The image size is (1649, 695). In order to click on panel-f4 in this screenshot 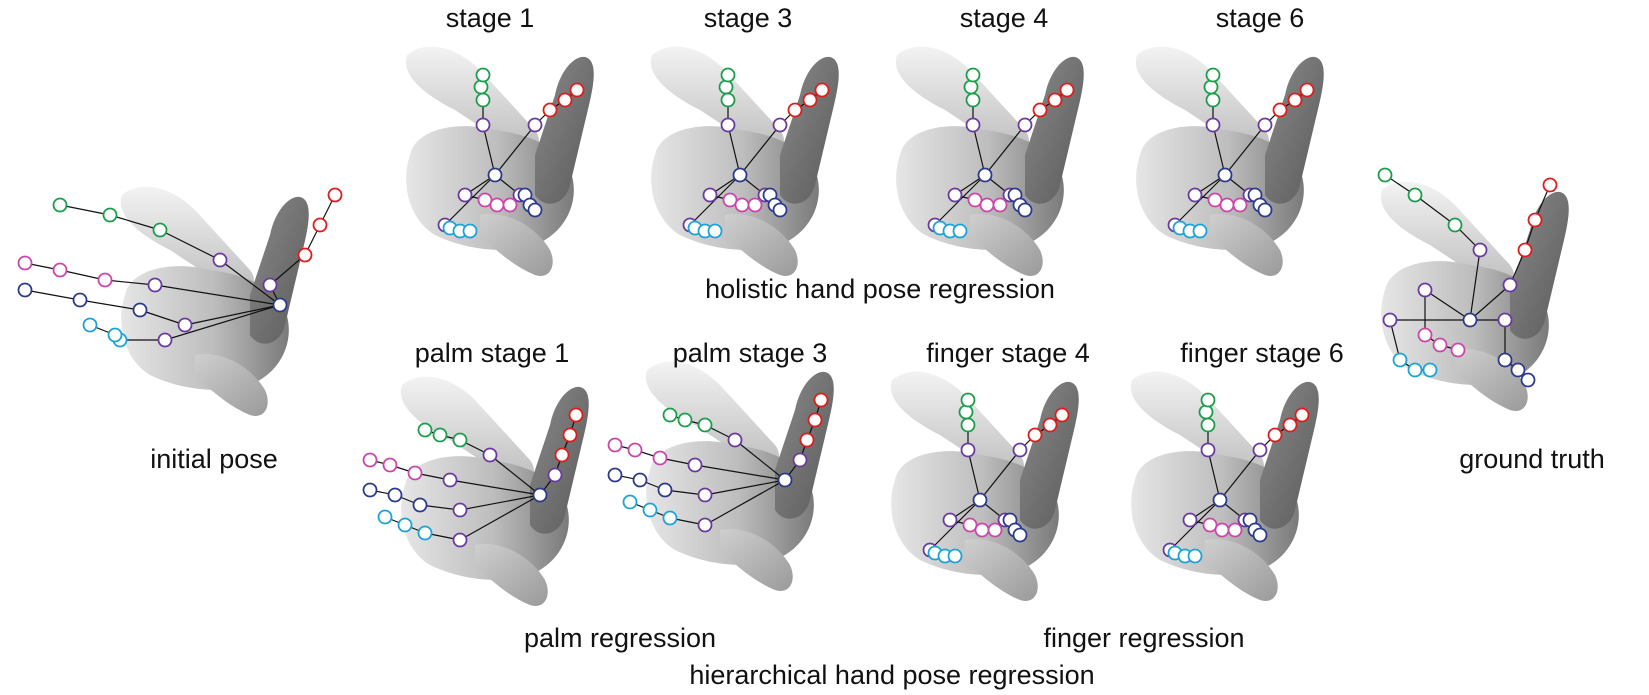, I will do `click(984, 486)`.